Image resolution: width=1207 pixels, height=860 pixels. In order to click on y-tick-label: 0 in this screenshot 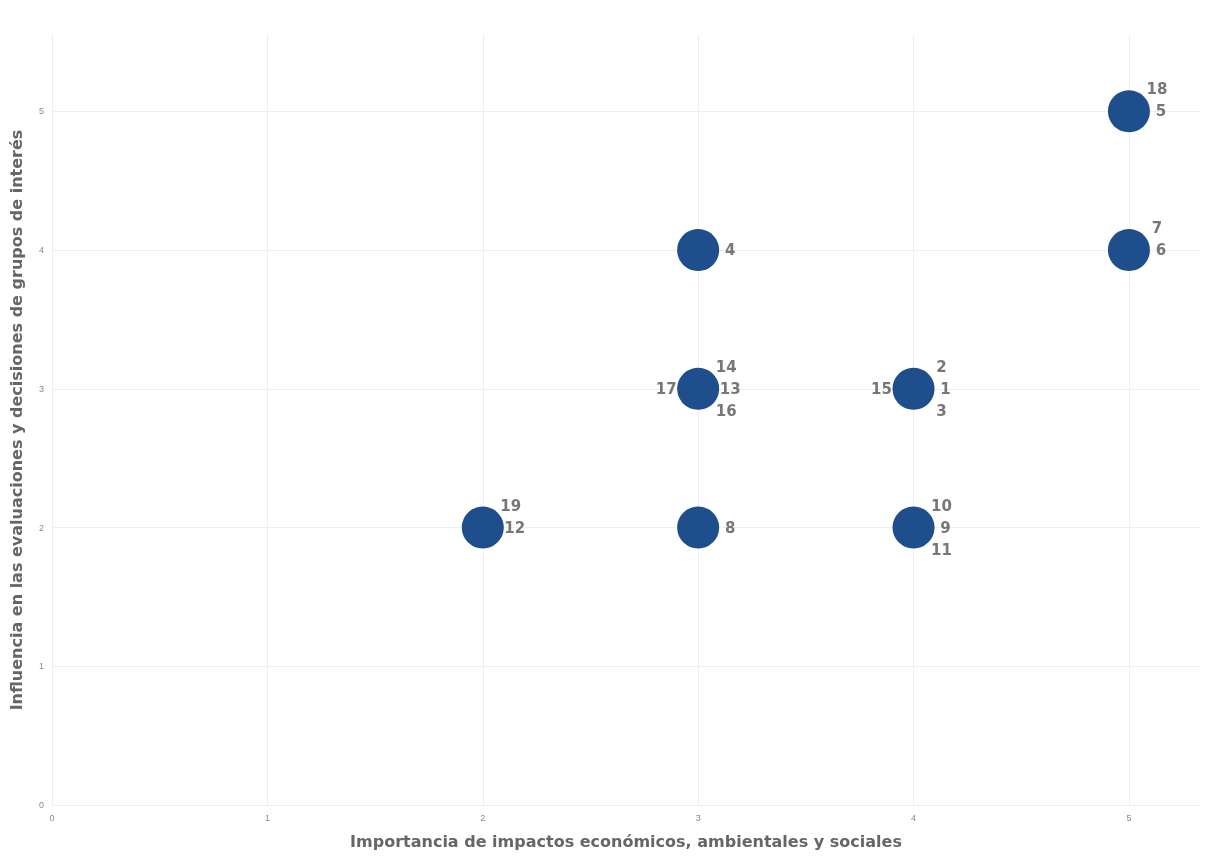, I will do `click(41, 805)`.